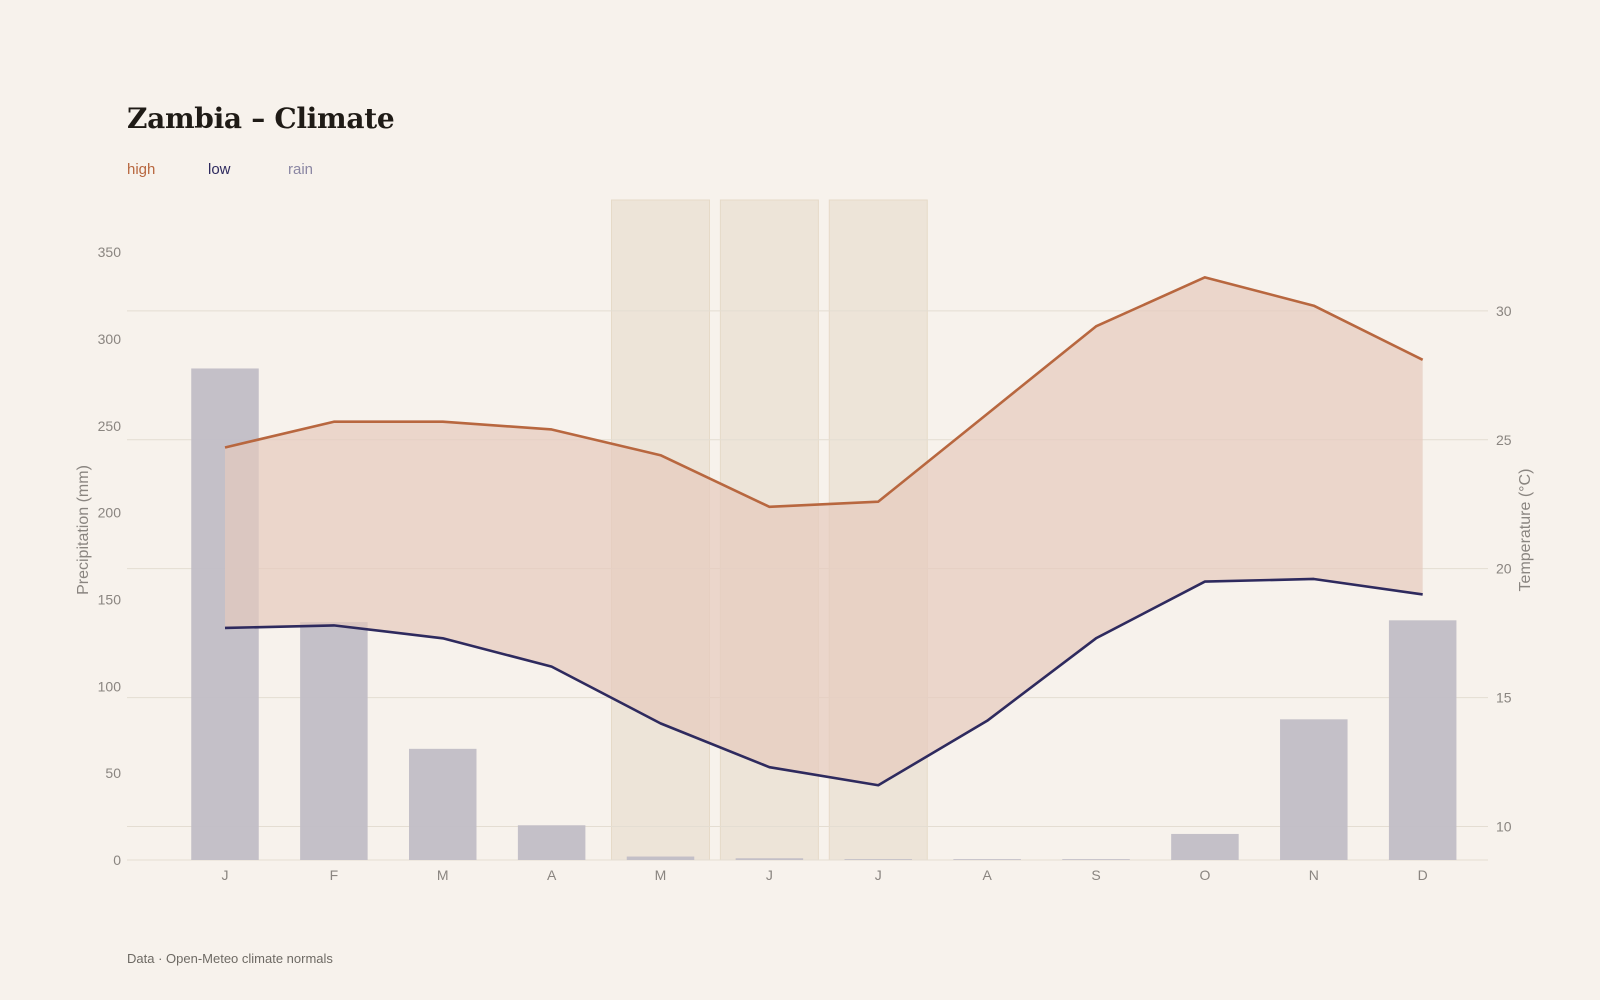 The height and width of the screenshot is (1000, 1600). What do you see at coordinates (1504, 311) in the screenshot?
I see `right-tick-label: 30` at bounding box center [1504, 311].